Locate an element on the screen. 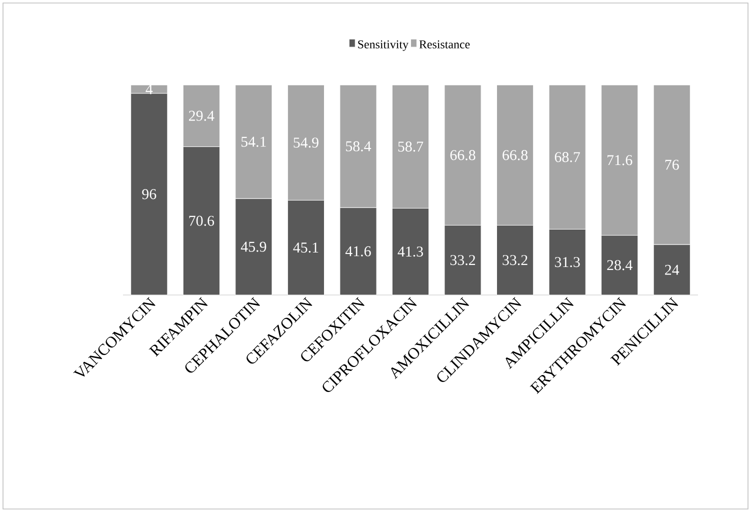 The image size is (751, 512). data-label: 58.4 is located at coordinates (359, 146).